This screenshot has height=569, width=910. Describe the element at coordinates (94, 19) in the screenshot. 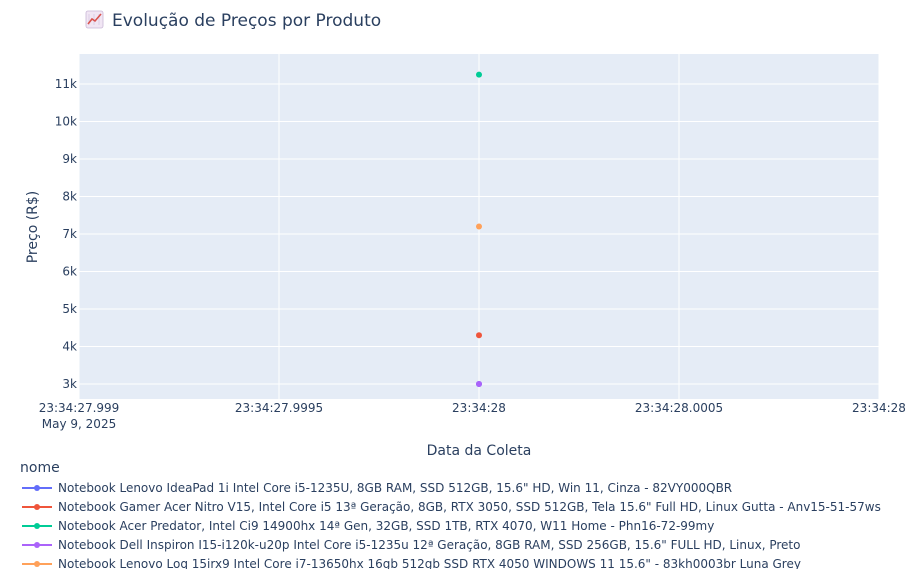

I see `chart-increasing-icon` at that location.